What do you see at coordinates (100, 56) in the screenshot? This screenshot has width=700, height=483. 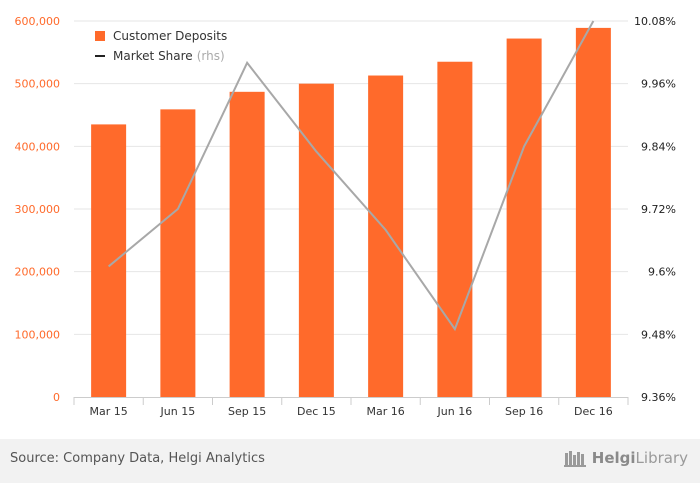 I see `legend-swatch-share` at bounding box center [100, 56].